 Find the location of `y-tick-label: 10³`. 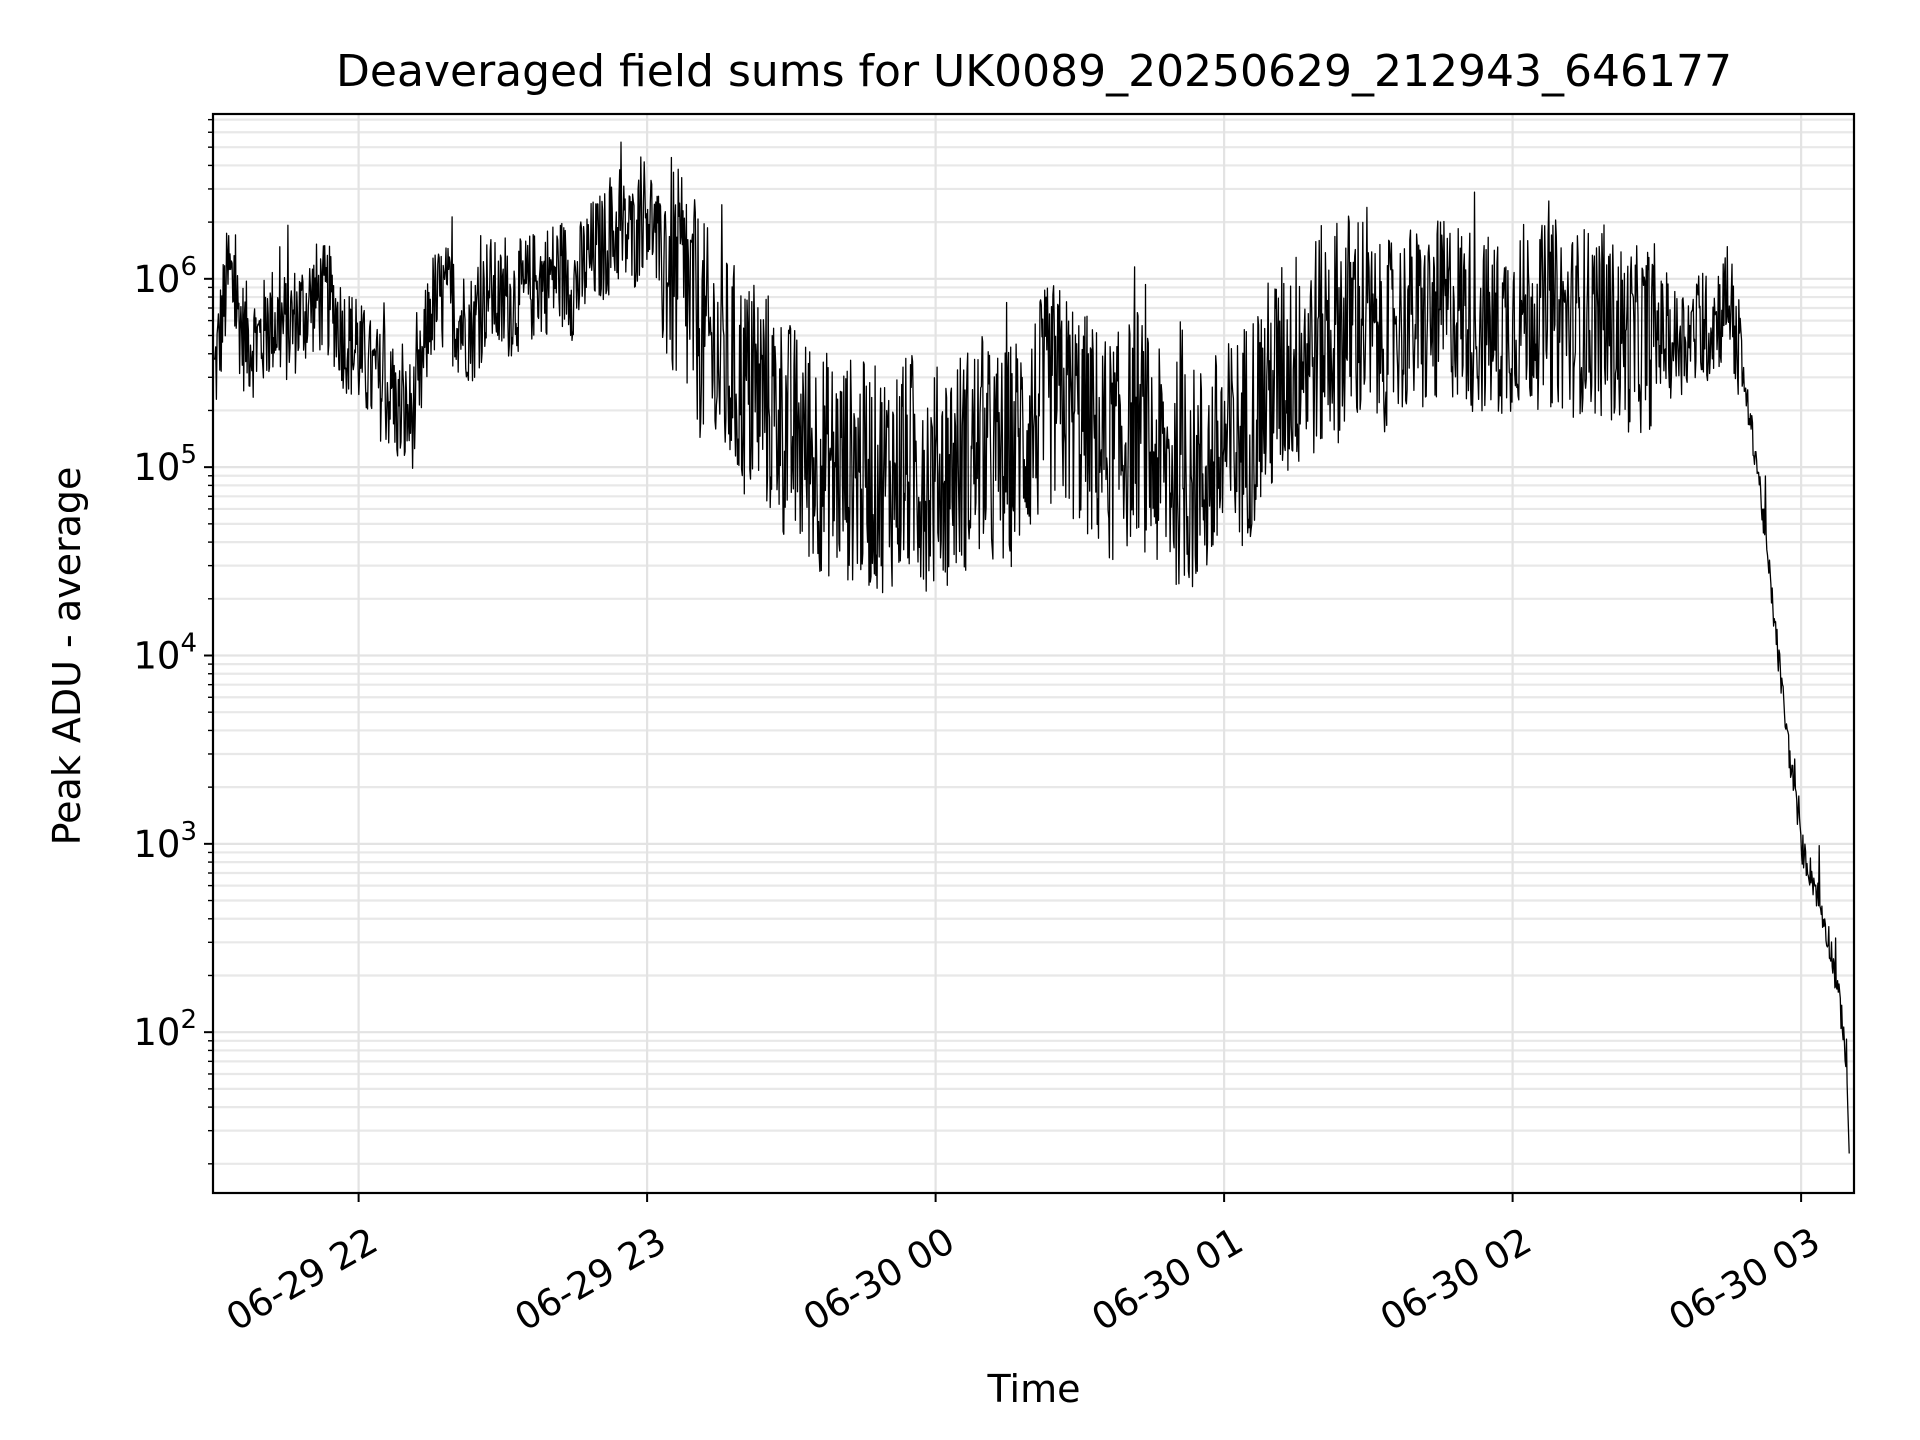

y-tick-label: 10³ is located at coordinates (165, 841).